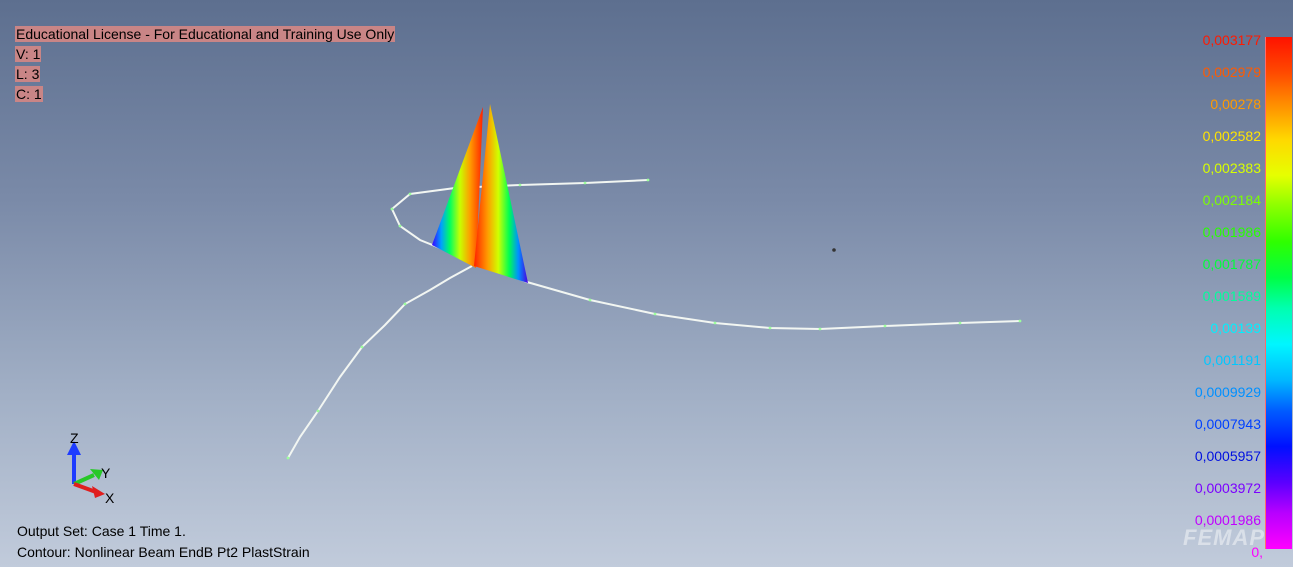  Describe the element at coordinates (1231, 200) in the screenshot. I see `legend-value: 0,002184` at that location.